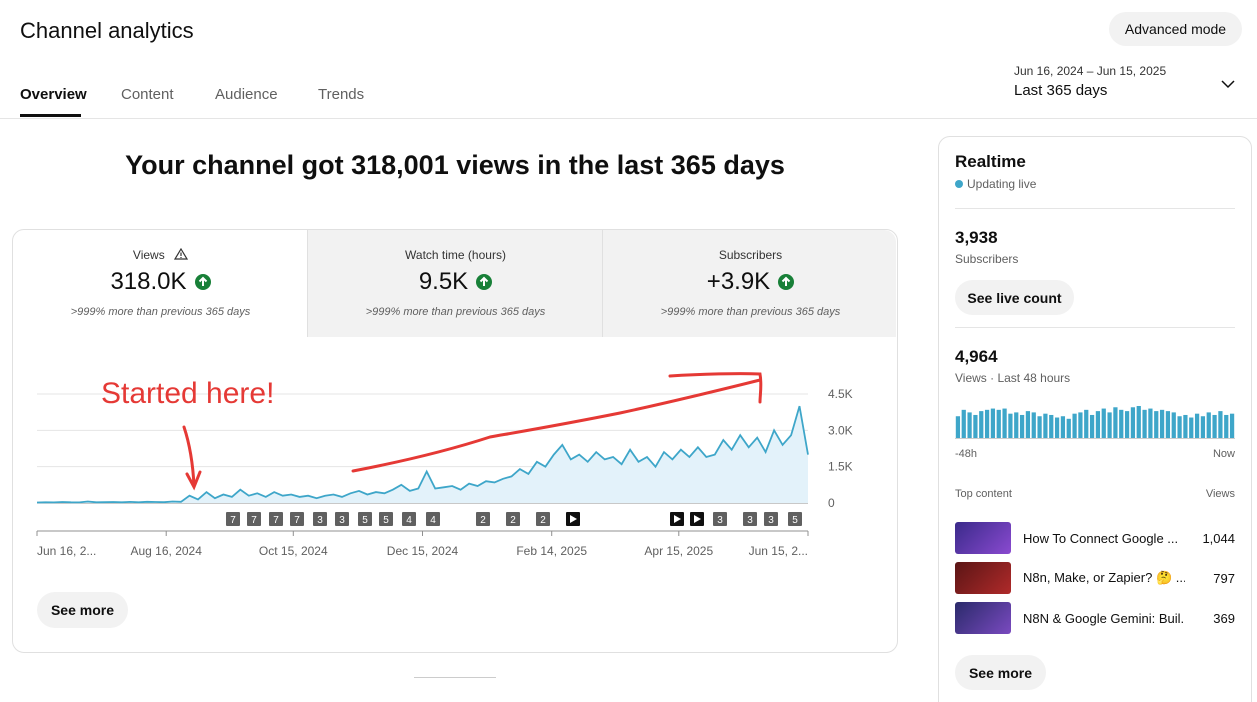 This screenshot has height=702, width=1257. Describe the element at coordinates (1095, 578) in the screenshot. I see `content-row: N8n, Make, or Zapier? 🤔 ... 797` at that location.